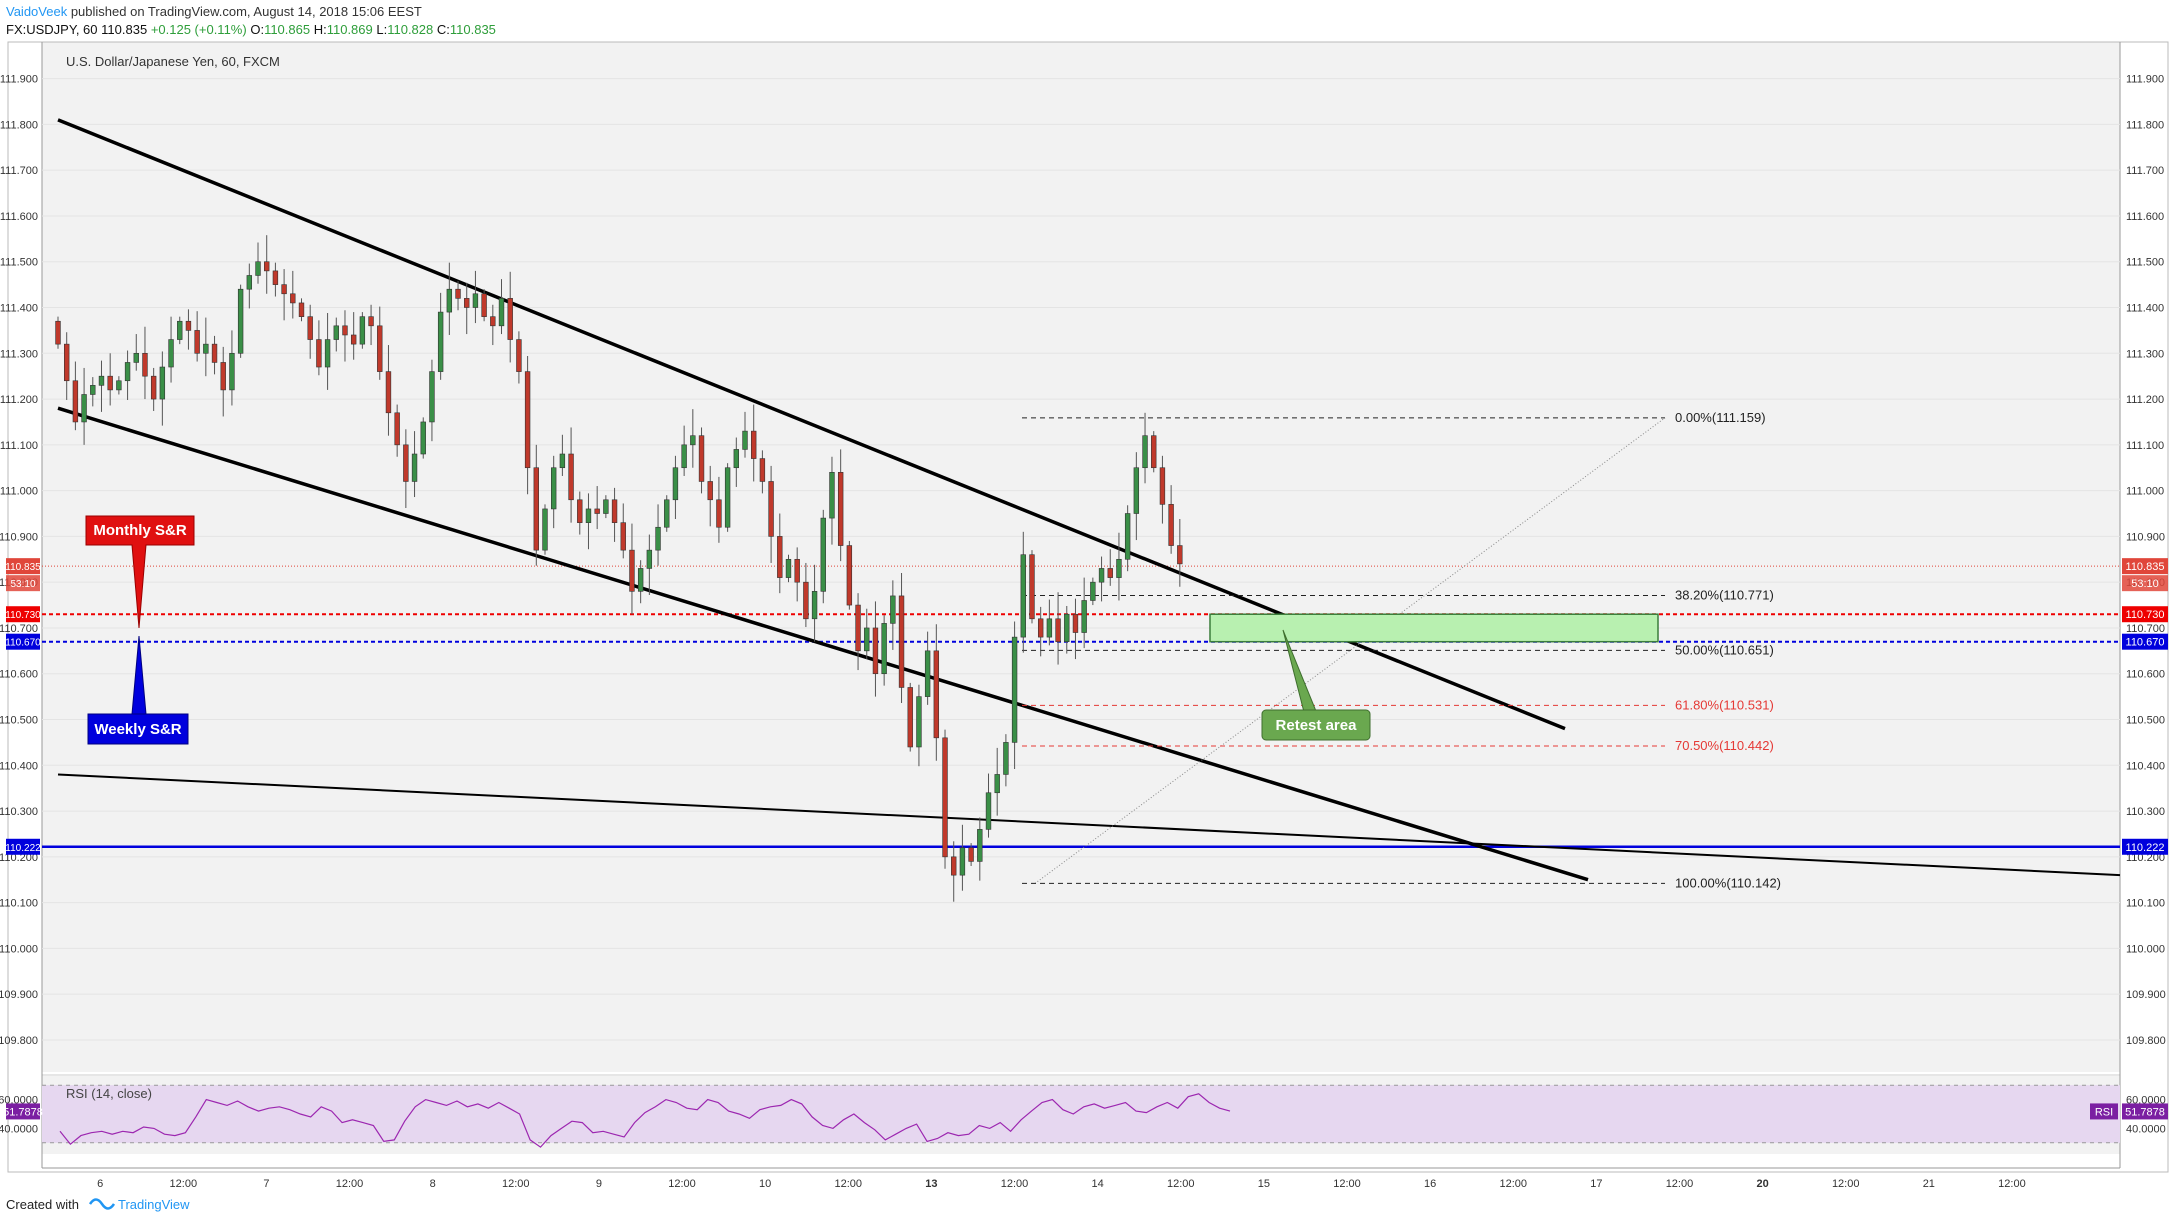 The width and height of the screenshot is (2175, 1221). Describe the element at coordinates (19, 400) in the screenshot. I see `y-tick-label-left: 111.200` at that location.